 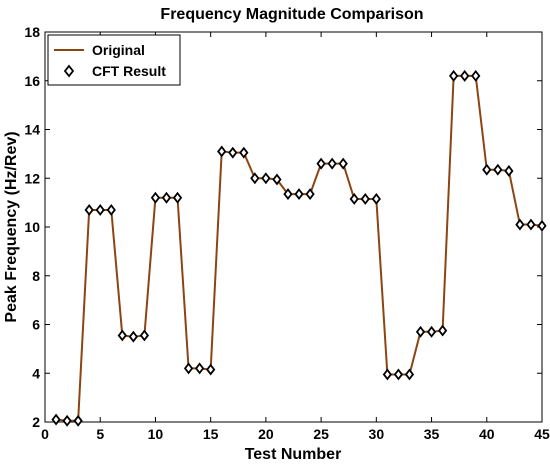 I want to click on y-tick-label: 16, so click(x=32, y=81).